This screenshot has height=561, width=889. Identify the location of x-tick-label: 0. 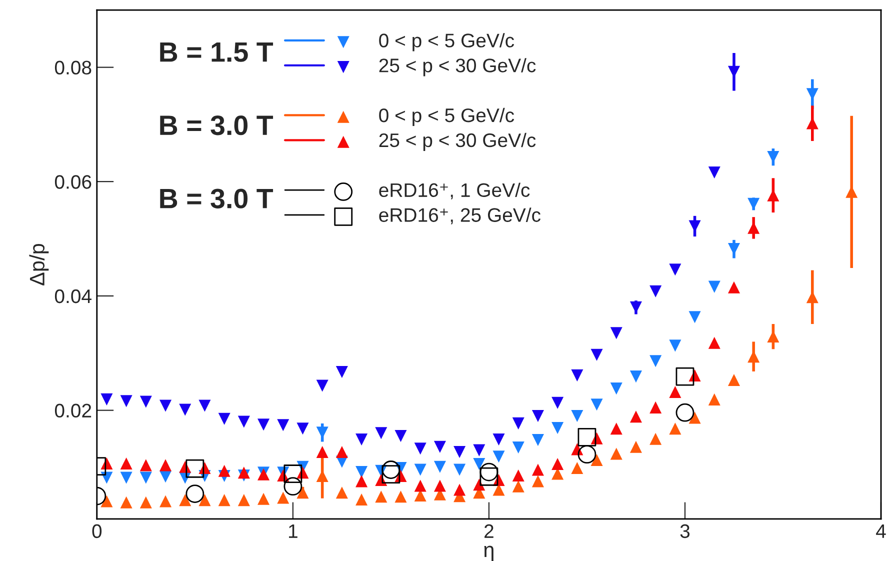
(97, 531).